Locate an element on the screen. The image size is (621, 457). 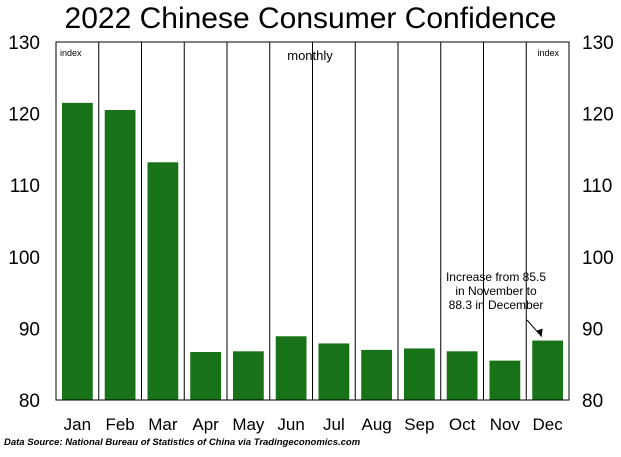
x-tick-label: Jul is located at coordinates (334, 424).